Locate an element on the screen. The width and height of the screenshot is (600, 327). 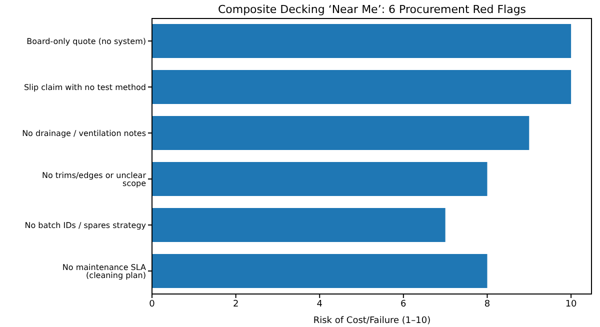
x-tick-label: 4 is located at coordinates (319, 304).